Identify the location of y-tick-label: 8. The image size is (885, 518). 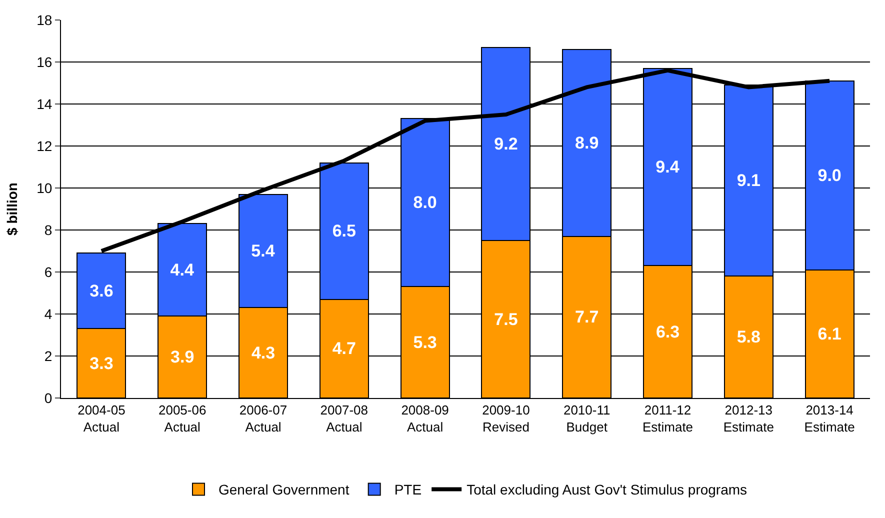
(48, 230).